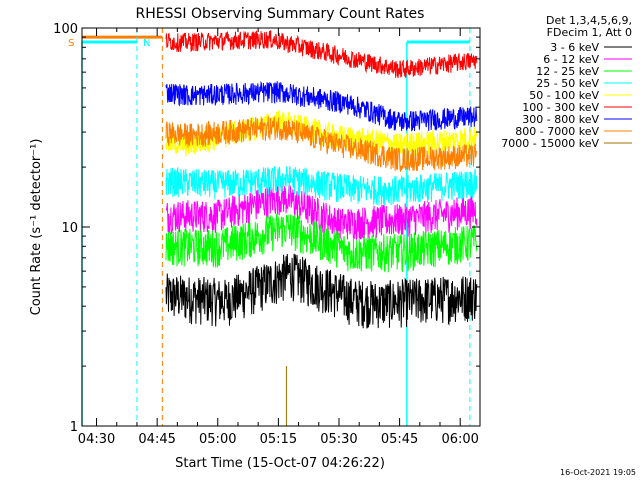  What do you see at coordinates (71, 43) in the screenshot?
I see `annotation-0: S` at bounding box center [71, 43].